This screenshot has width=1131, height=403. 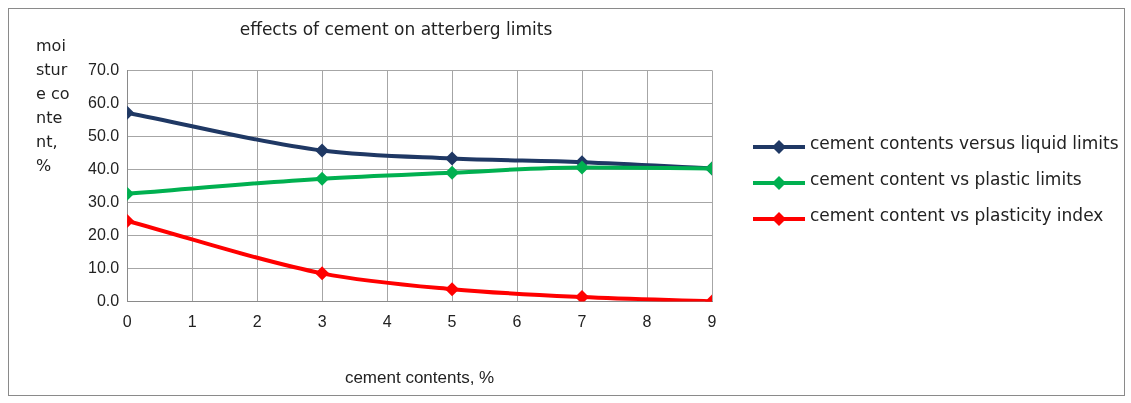 What do you see at coordinates (104, 69) in the screenshot?
I see `y-tick-label: 70.0` at bounding box center [104, 69].